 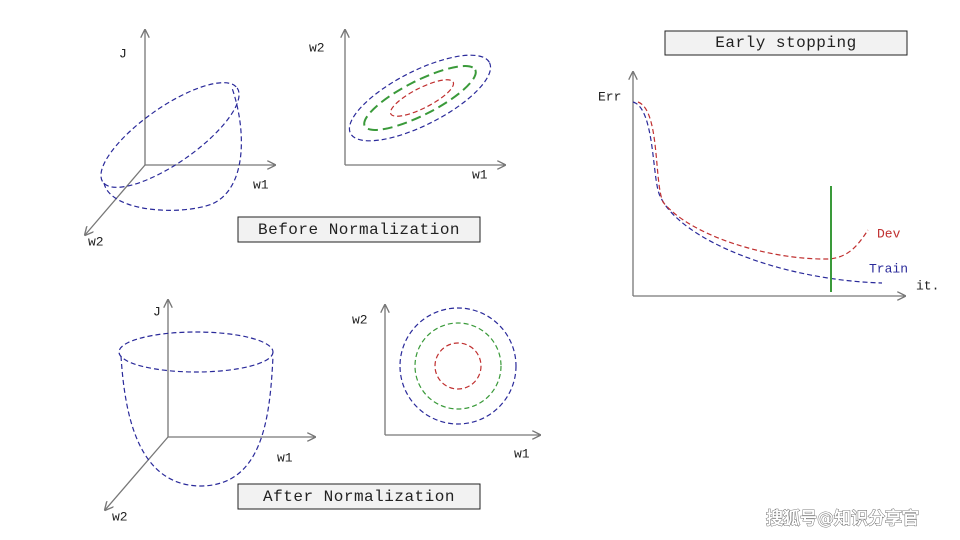 I want to click on title-box, so click(x=786, y=43).